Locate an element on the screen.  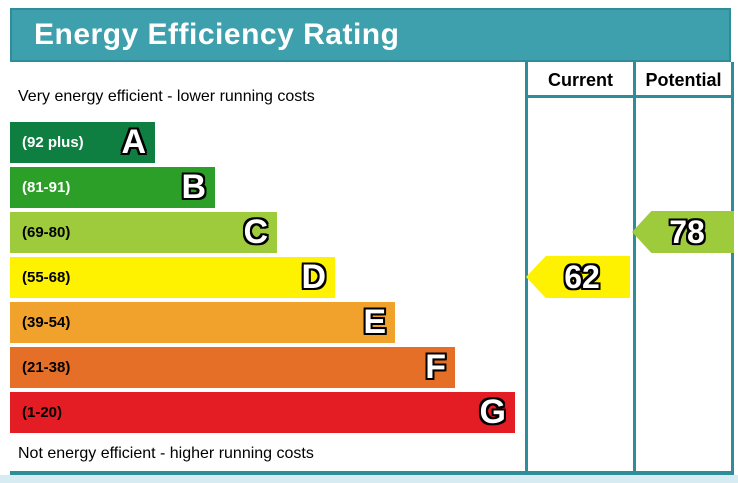
title-bar: Energy Efficiency Rating is located at coordinates (370, 35).